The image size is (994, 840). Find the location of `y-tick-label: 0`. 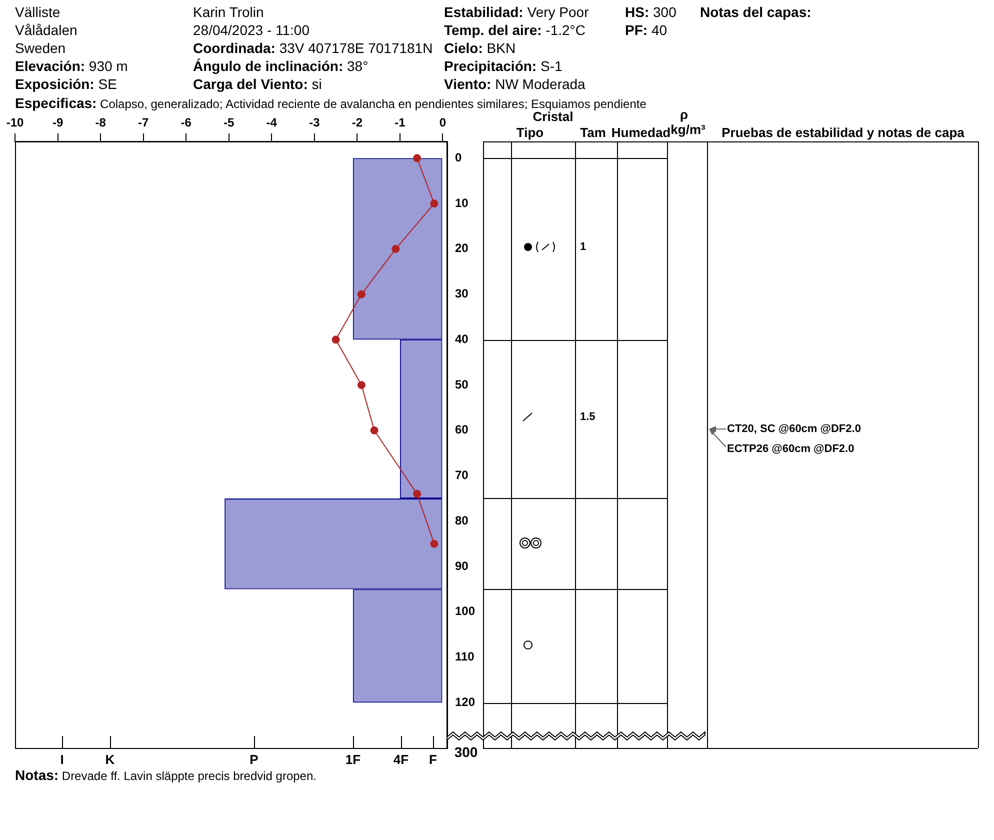

y-tick-label: 0 is located at coordinates (458, 157).